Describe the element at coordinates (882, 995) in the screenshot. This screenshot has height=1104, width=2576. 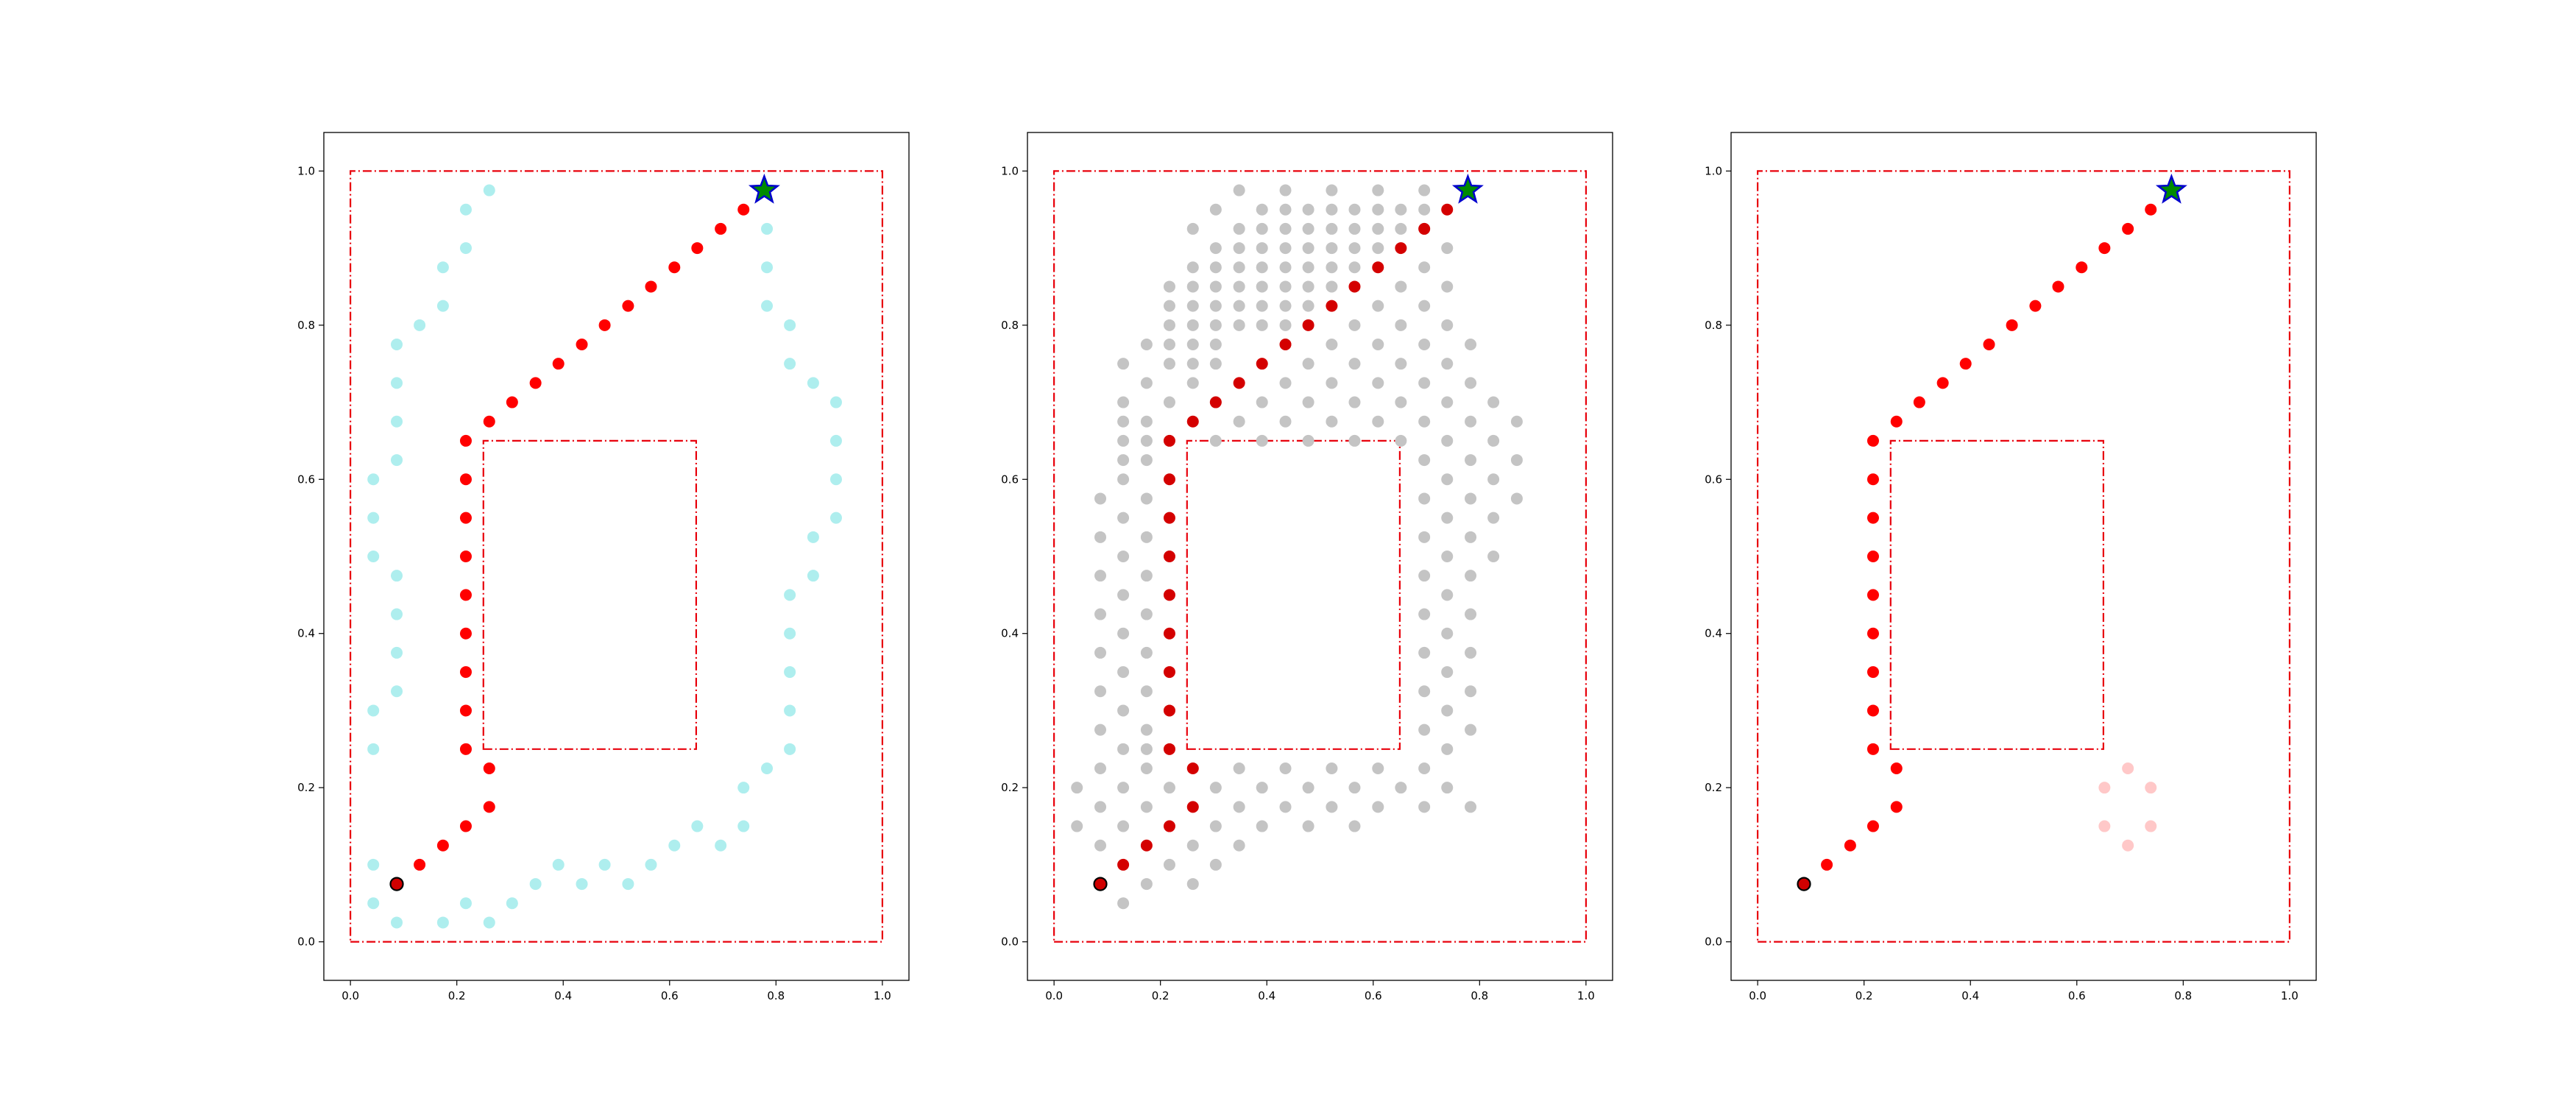
I see `x-tick-label: 1.0` at that location.